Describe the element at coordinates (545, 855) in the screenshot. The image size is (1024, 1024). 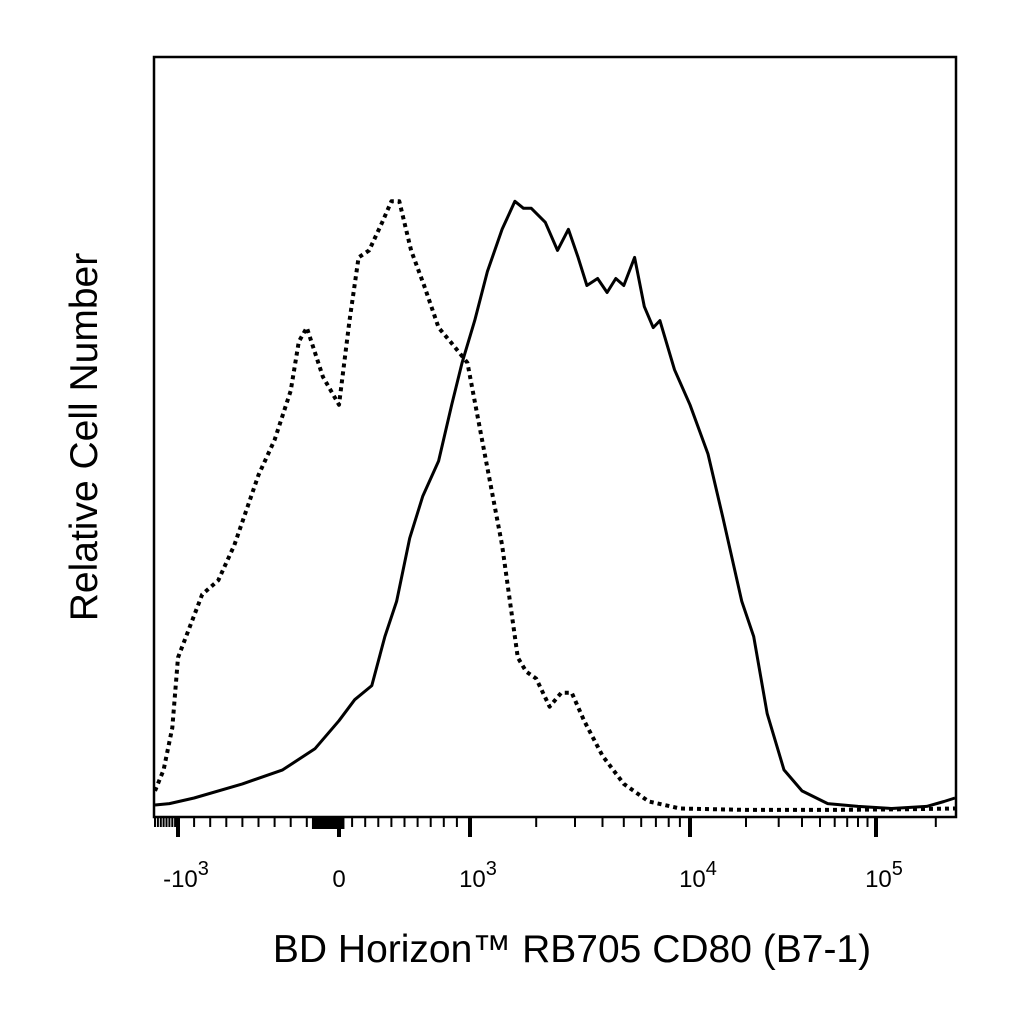
I see `x-axis: -103 0 10³ 10⁴ 10⁵` at that location.